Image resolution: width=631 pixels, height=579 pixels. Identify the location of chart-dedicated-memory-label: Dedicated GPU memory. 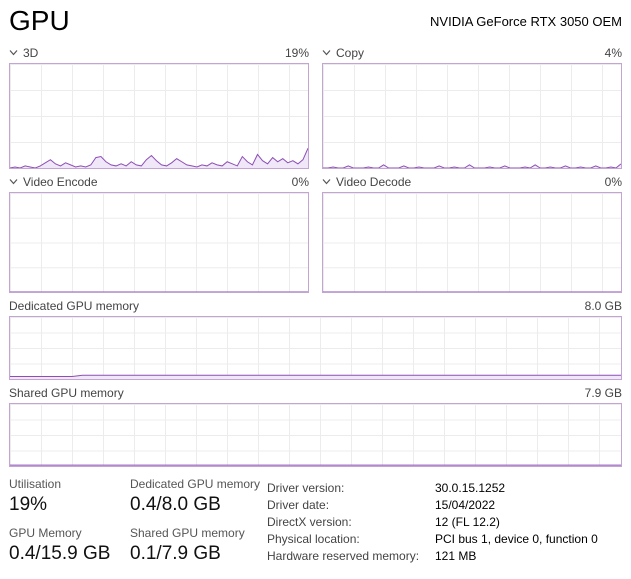
(74, 305).